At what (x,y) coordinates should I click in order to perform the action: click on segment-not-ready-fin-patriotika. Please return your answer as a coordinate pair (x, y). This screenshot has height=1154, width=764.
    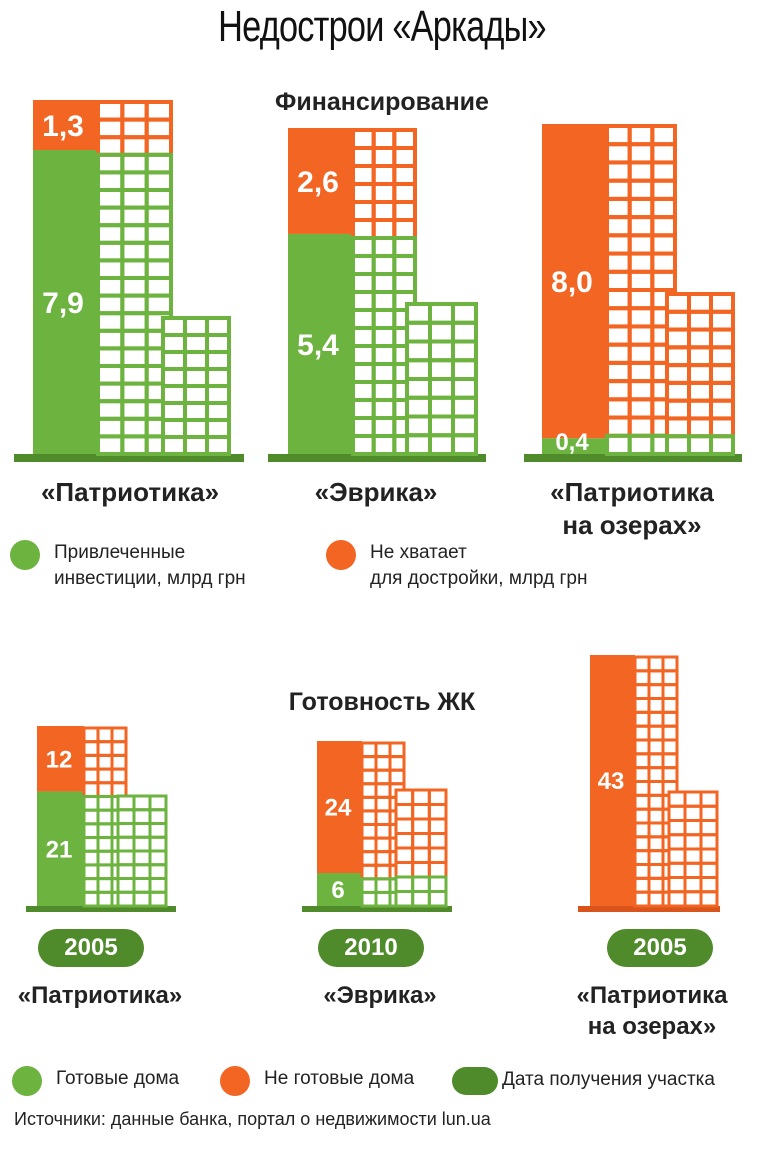
    Looking at the image, I should click on (65, 125).